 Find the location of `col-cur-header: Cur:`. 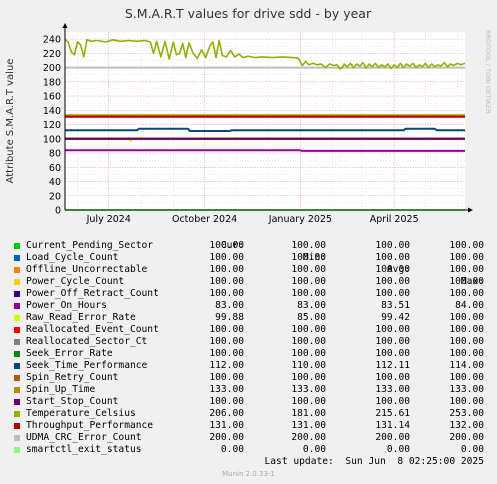

col-cur-header: Cur: is located at coordinates (232, 245).